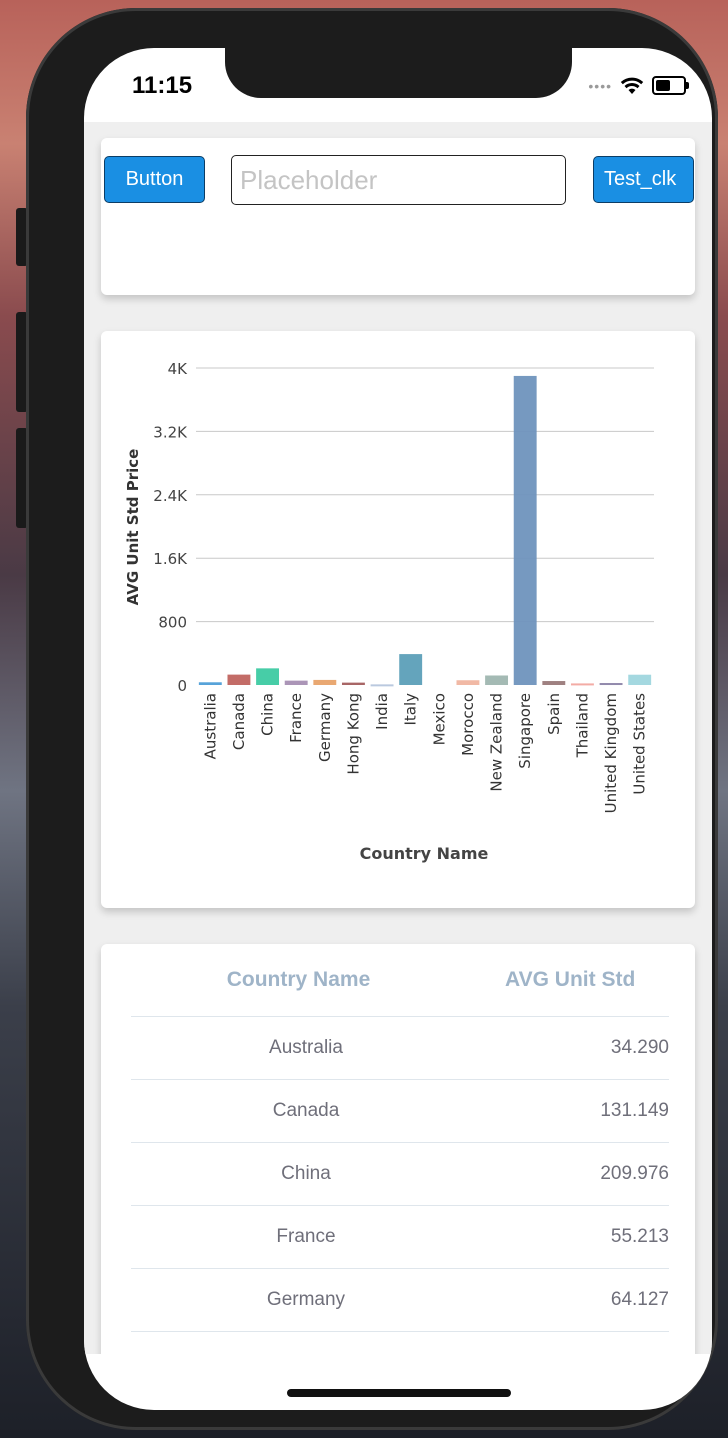 This screenshot has width=728, height=1438. What do you see at coordinates (639, 1299) in the screenshot?
I see `cell-value: 64.127` at bounding box center [639, 1299].